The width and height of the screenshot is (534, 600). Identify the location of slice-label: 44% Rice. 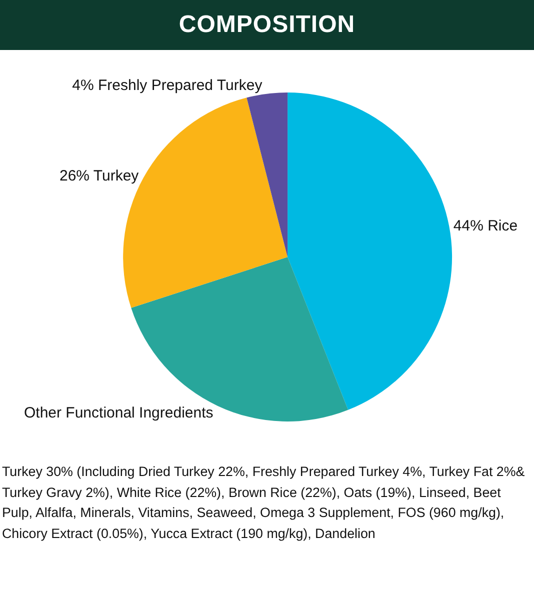
(485, 225).